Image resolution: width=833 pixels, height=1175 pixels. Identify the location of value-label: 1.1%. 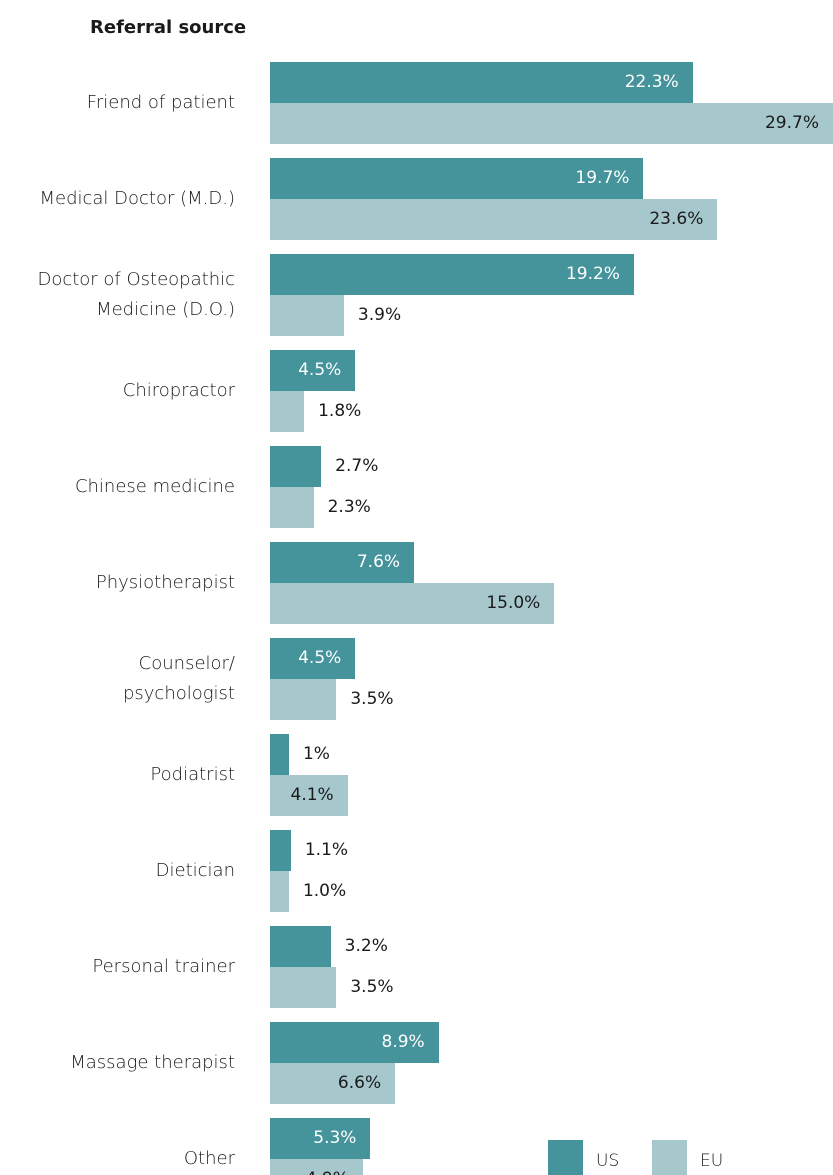
(326, 850).